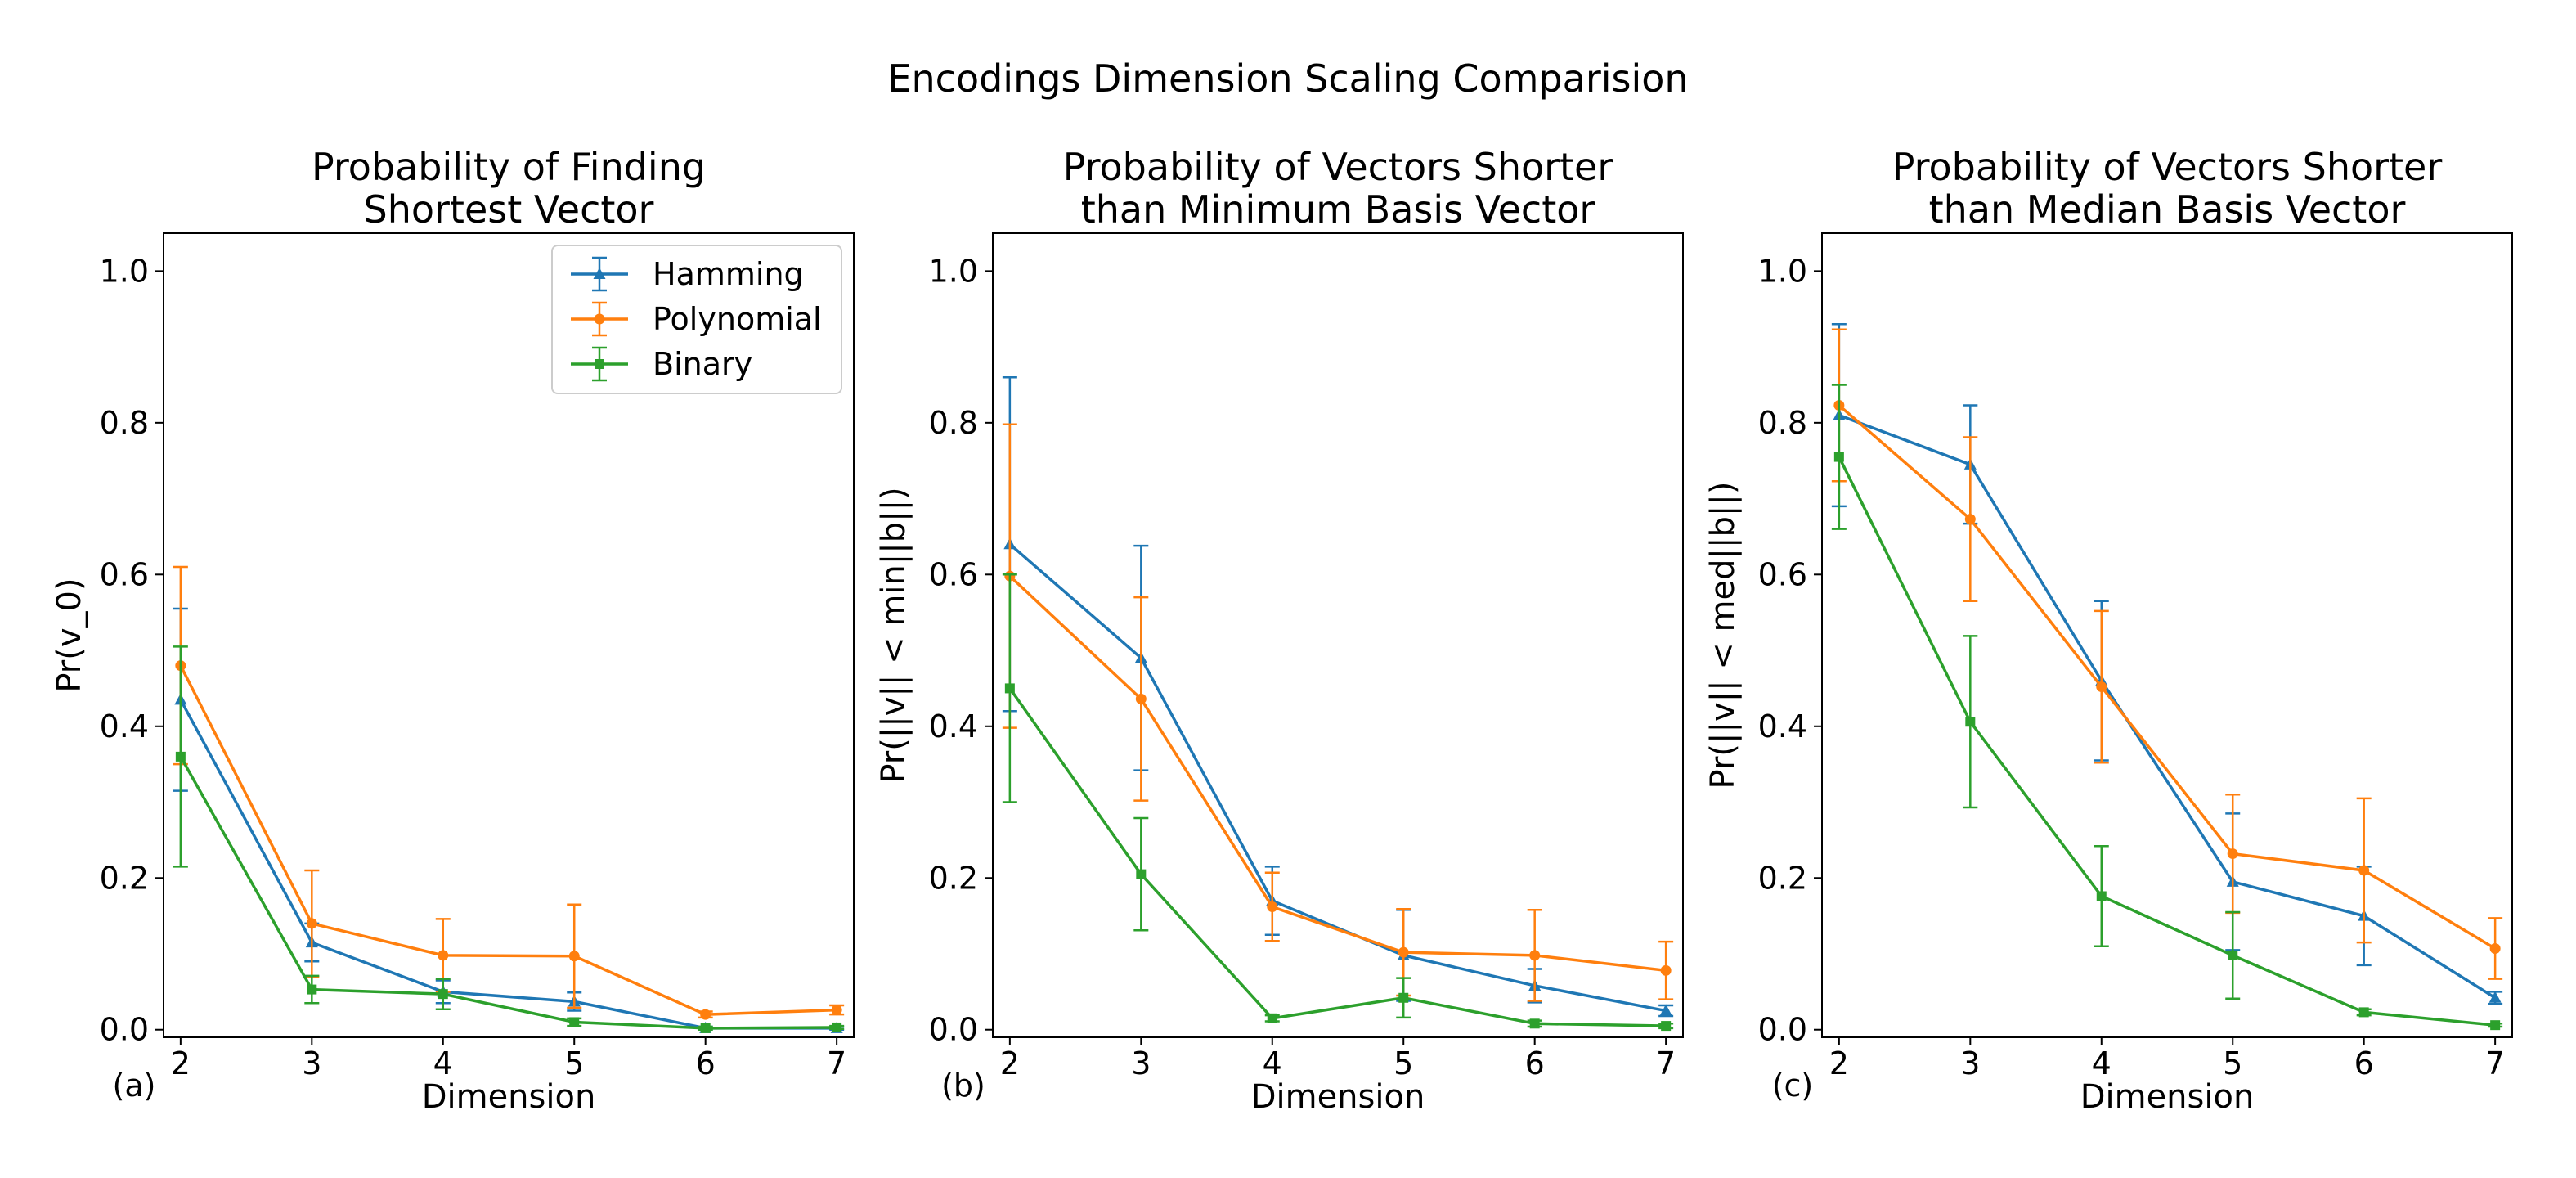  What do you see at coordinates (2233, 1063) in the screenshot?
I see `panel-3-xtick-label-5: 5` at bounding box center [2233, 1063].